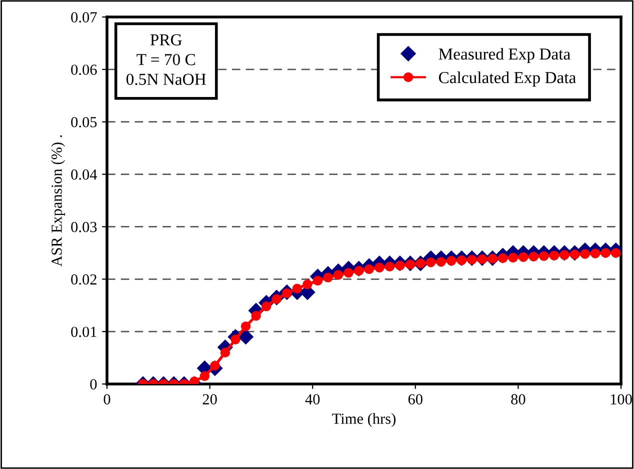  Describe the element at coordinates (84, 122) in the screenshot. I see `y-tick-label: 0.05` at that location.